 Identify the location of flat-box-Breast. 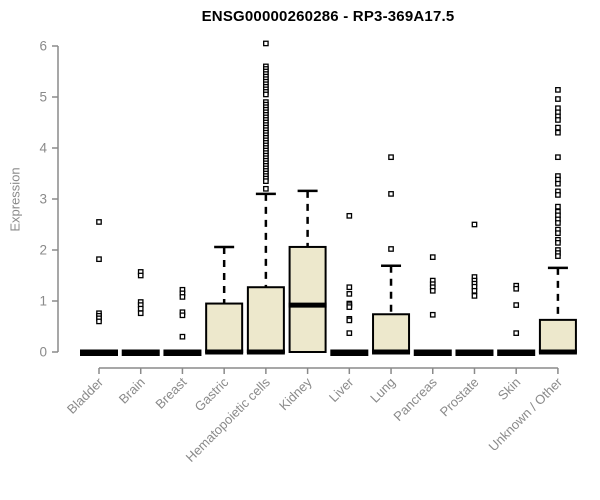
(182, 352).